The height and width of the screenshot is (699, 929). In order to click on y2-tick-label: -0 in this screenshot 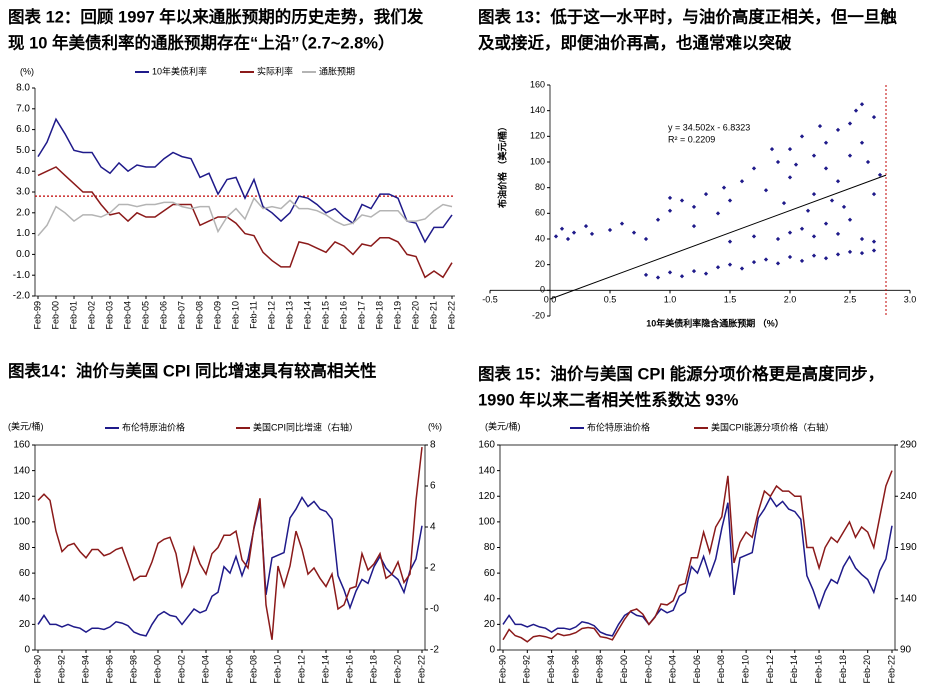, I will do `click(434, 609)`.